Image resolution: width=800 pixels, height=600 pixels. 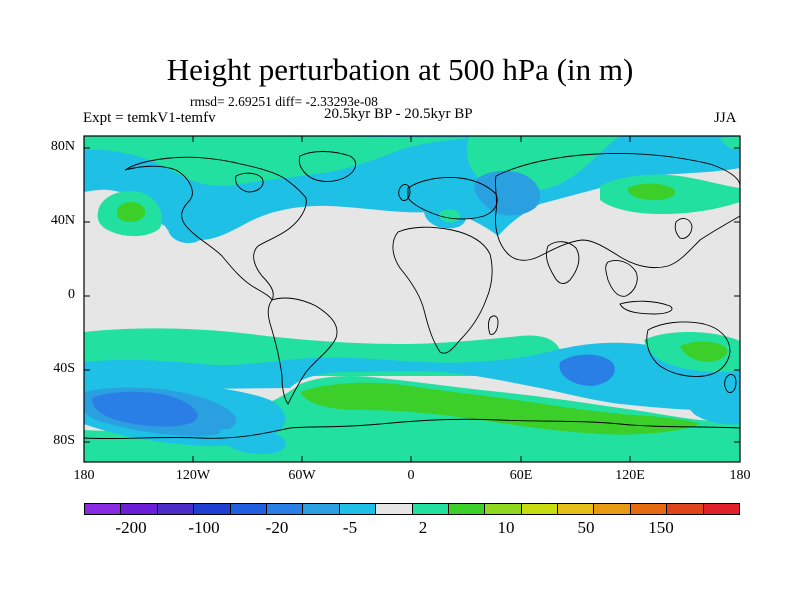 I want to click on contour-cyan-north-america, so click(x=190, y=226).